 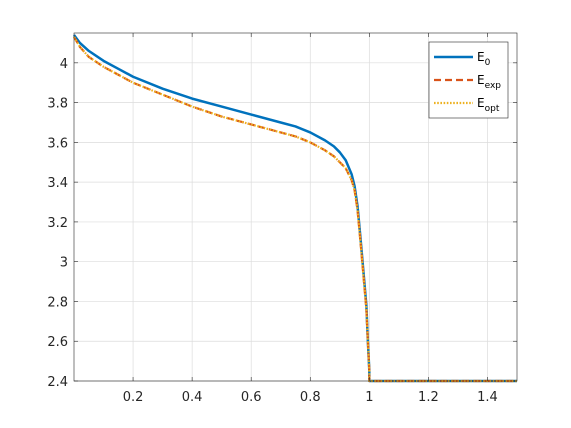 I want to click on y-tick-label: 3.6, so click(x=57, y=143).